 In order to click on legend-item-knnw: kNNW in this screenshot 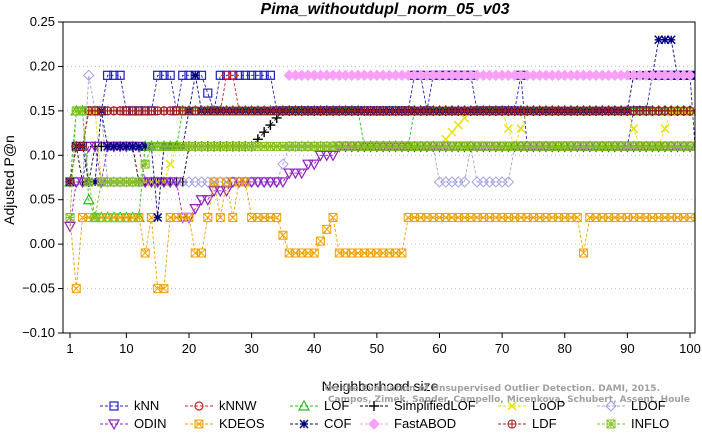, I will do `click(221, 405)`.